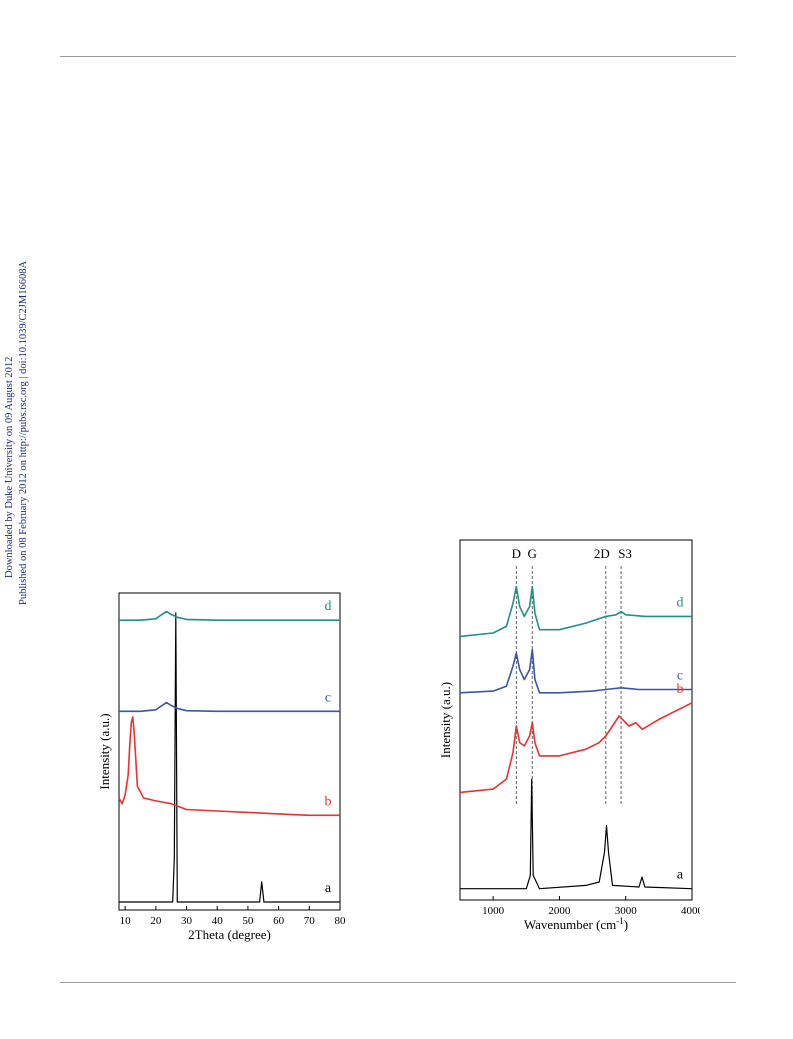 This screenshot has height=1039, width=793. Describe the element at coordinates (680, 738) in the screenshot. I see `raman-series-labels: a bc d` at that location.